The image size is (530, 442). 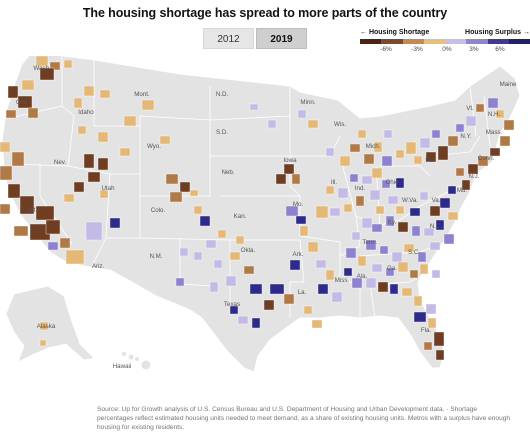 I want to click on state-label: Ohio, so click(x=392, y=182).